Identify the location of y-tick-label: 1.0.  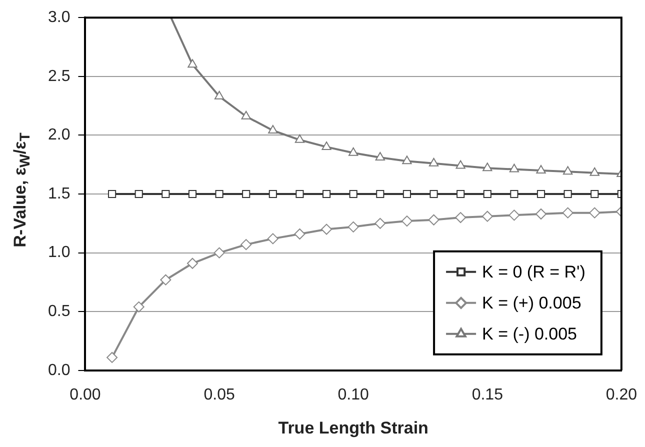
(59, 253).